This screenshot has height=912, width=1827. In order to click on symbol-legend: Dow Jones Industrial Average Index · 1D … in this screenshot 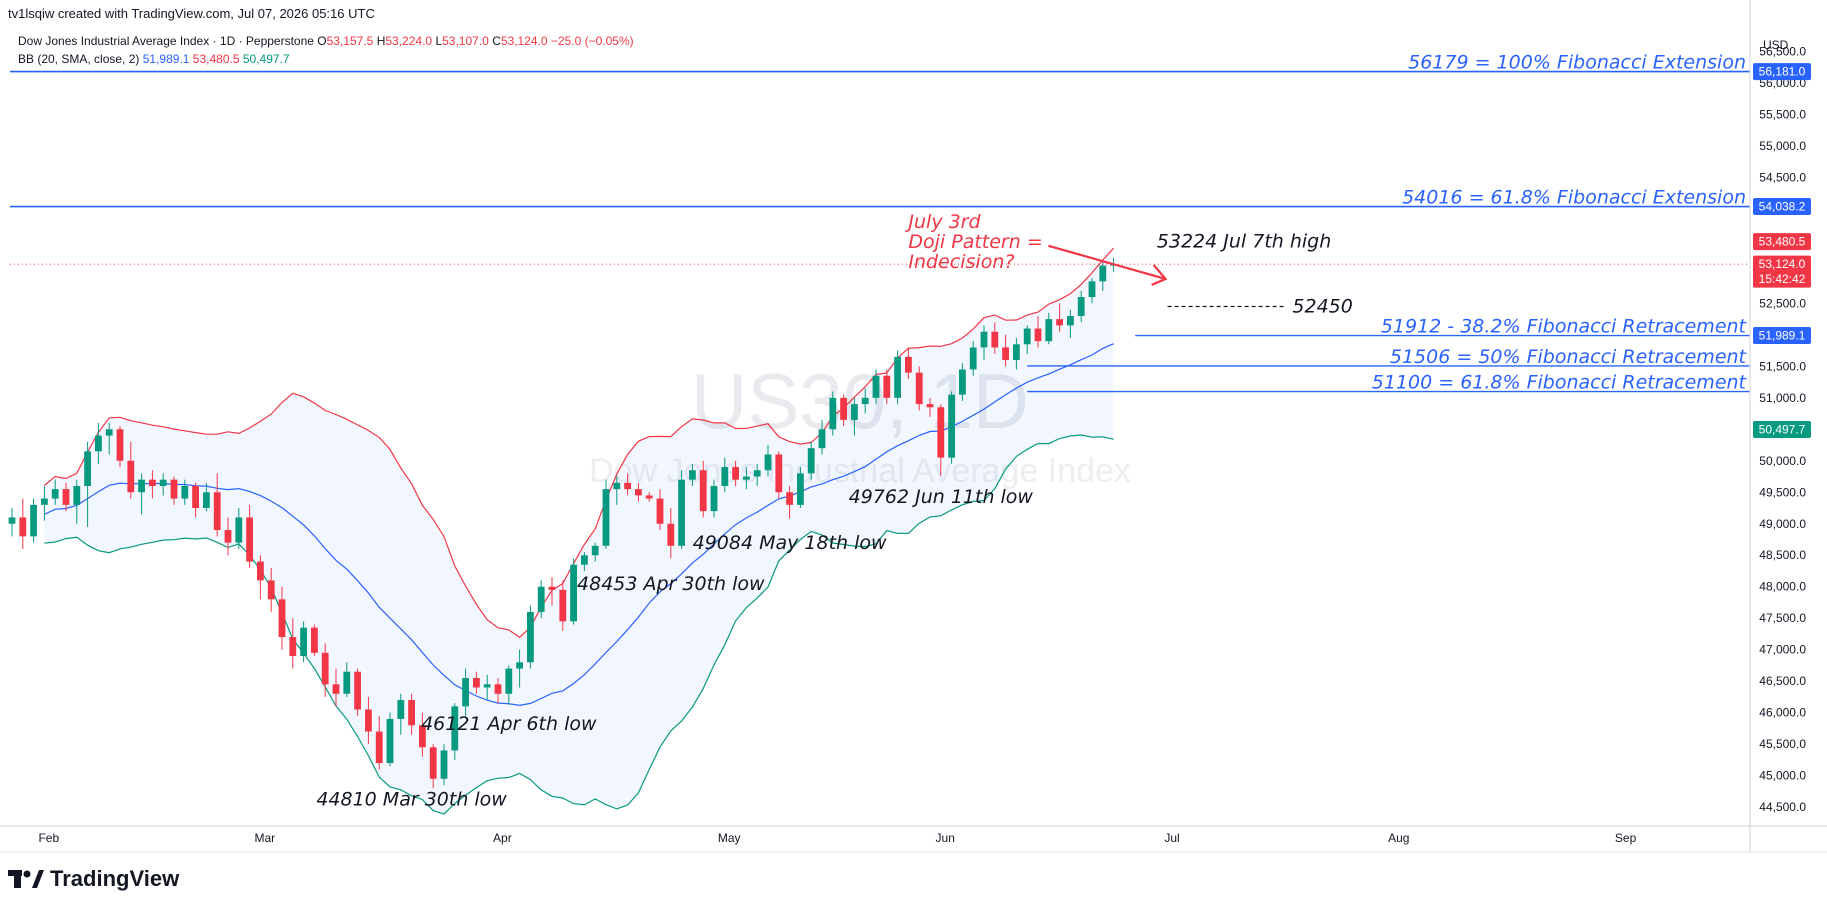, I will do `click(326, 41)`.